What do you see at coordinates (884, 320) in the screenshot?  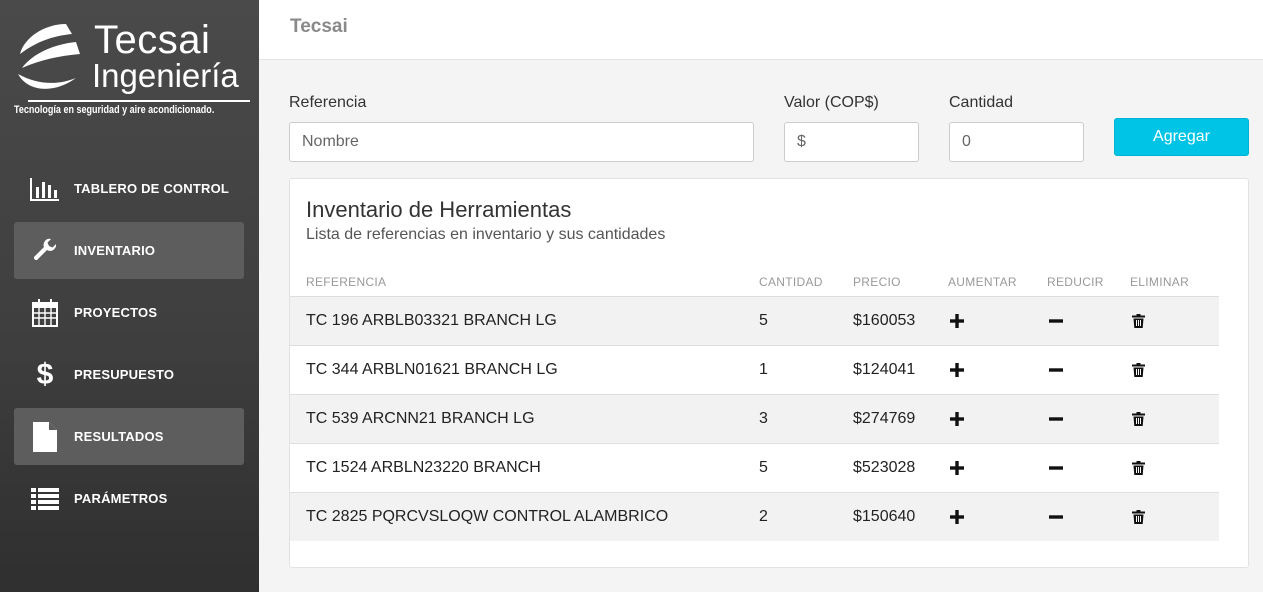 I see `cell-price: $160053` at bounding box center [884, 320].